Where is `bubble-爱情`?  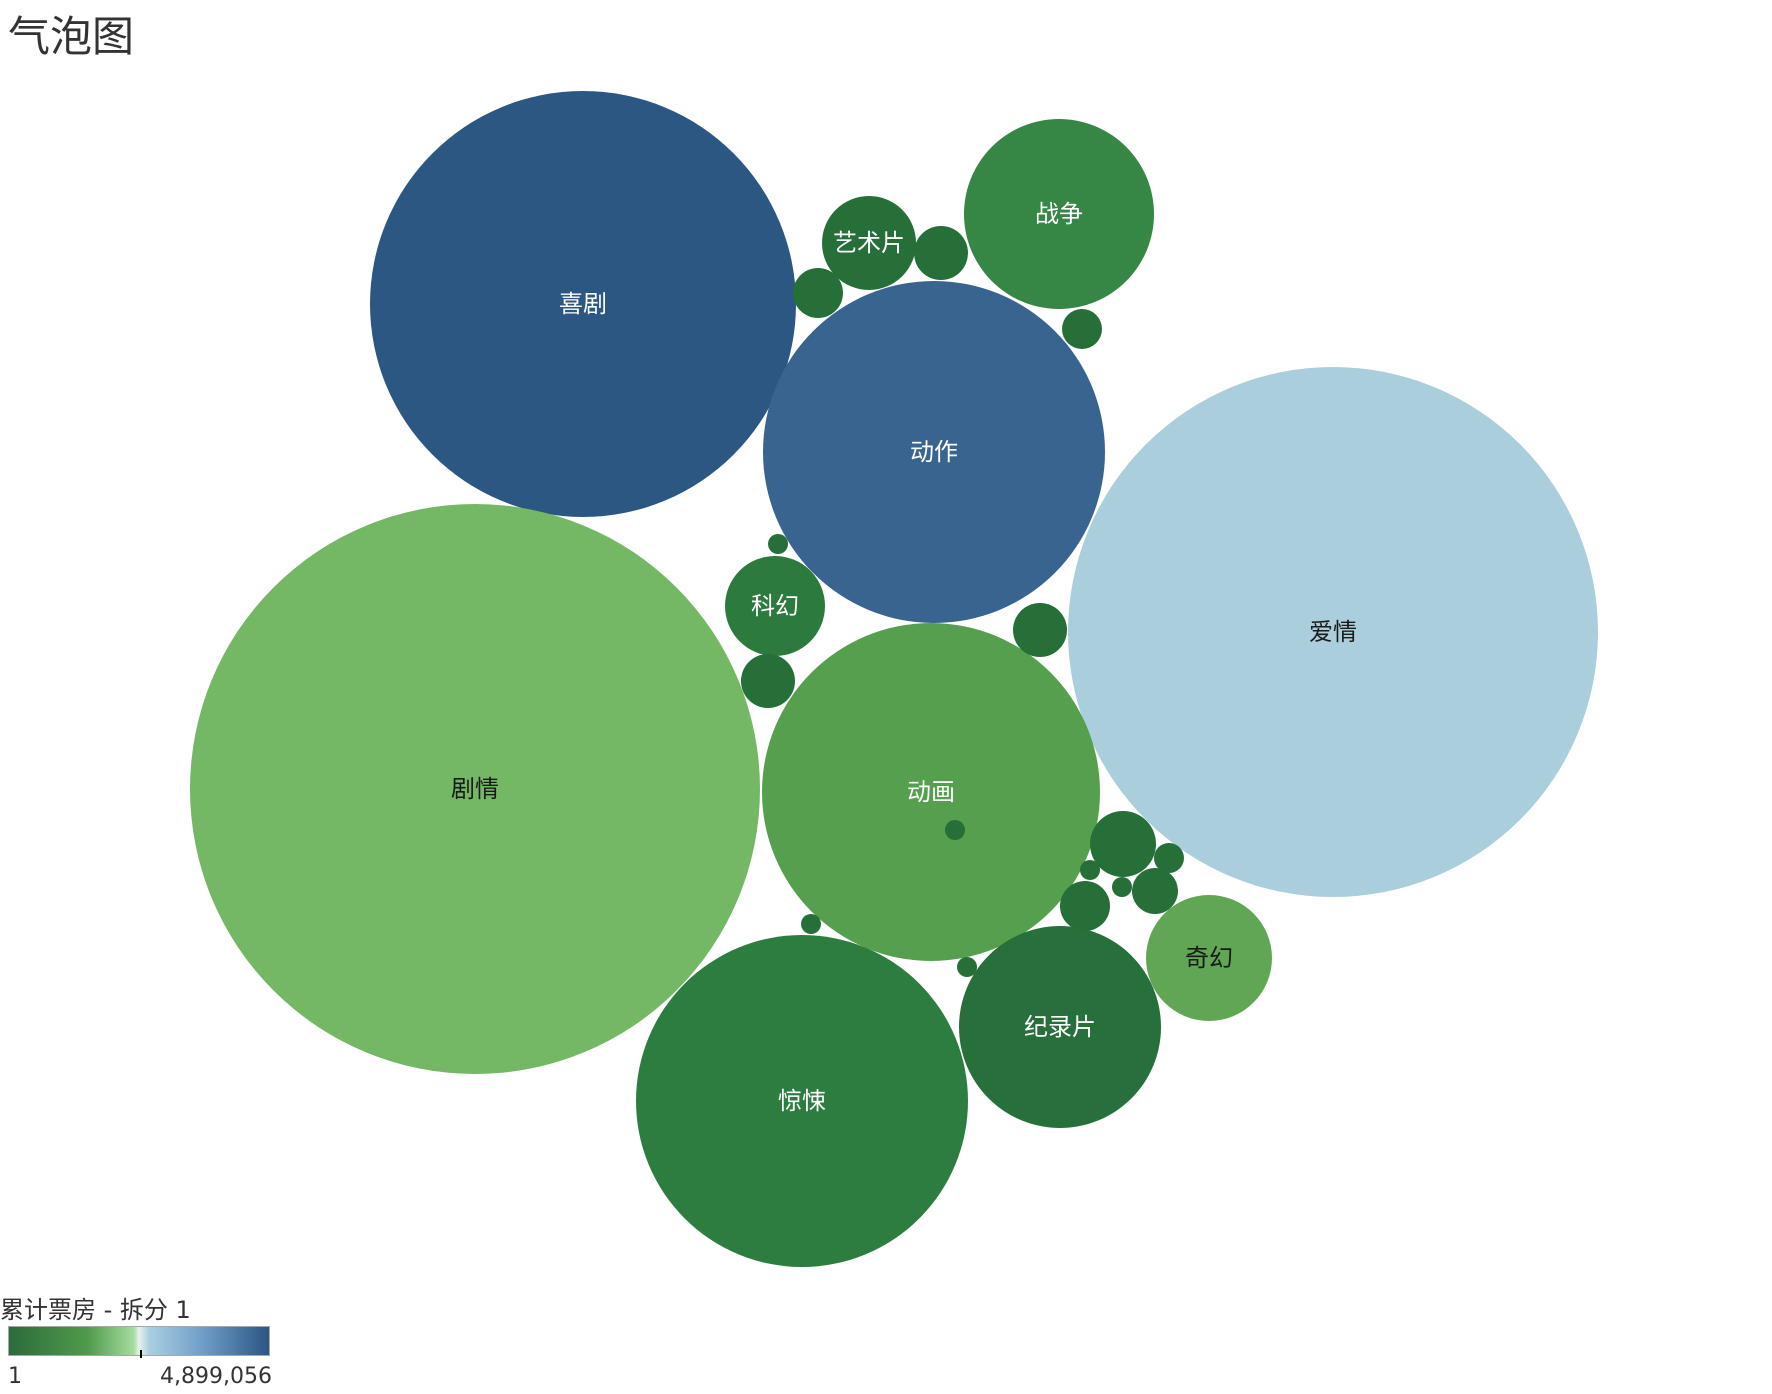 bubble-爱情 is located at coordinates (1333, 632).